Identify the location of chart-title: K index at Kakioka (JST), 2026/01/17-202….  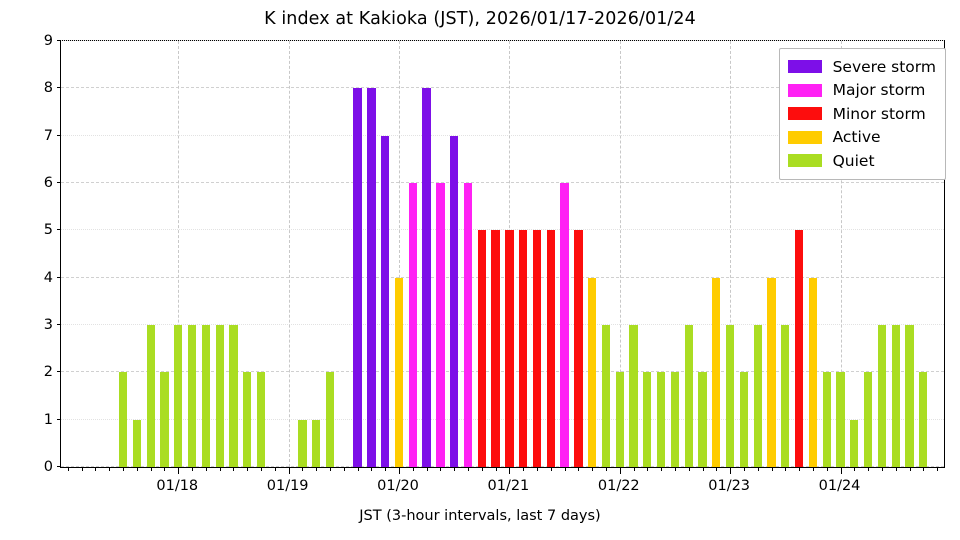
(480, 19).